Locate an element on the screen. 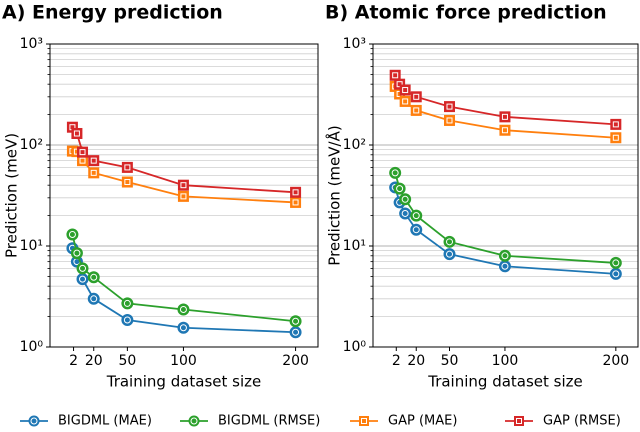 This screenshot has height=432, width=640. legend-item: BIGDML (MAE) is located at coordinates (86, 421).